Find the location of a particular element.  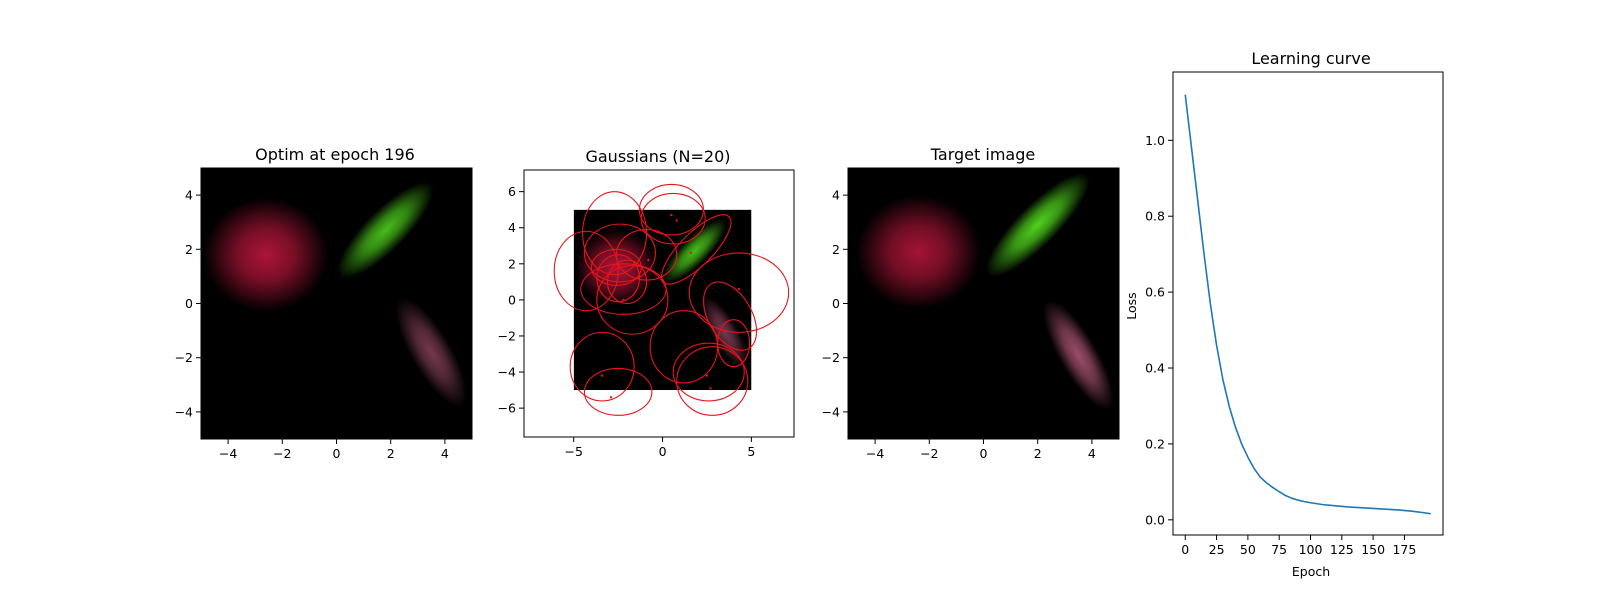

target-xtick-label: 0 is located at coordinates (984, 453).